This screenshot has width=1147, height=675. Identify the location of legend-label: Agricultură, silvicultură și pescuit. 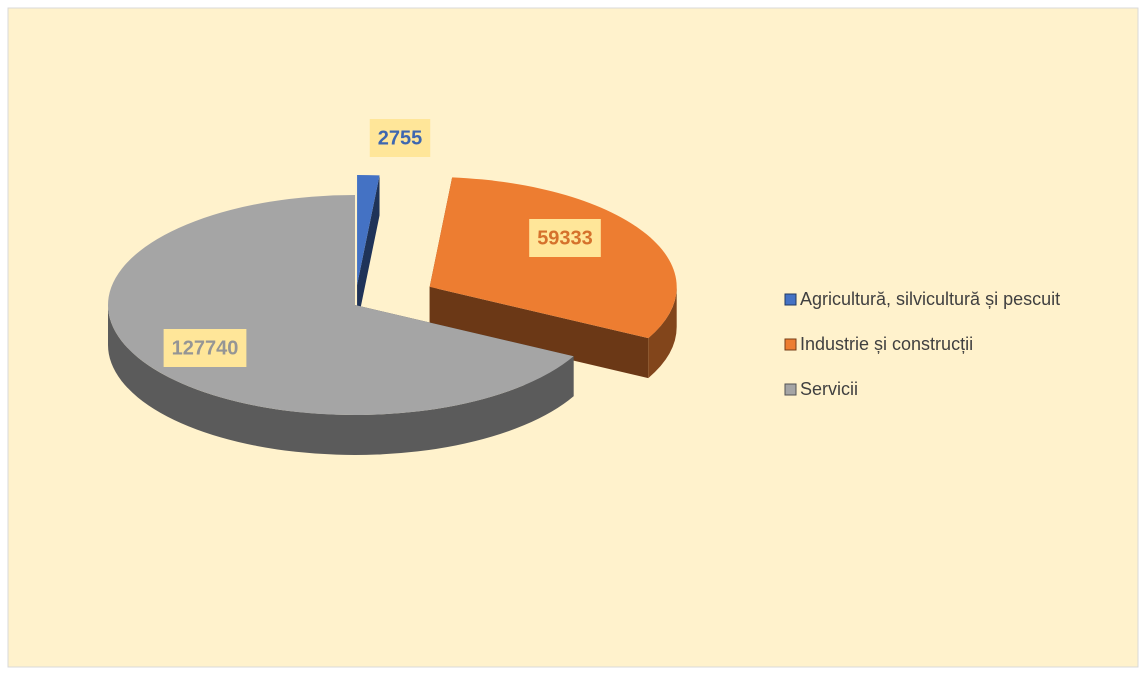
(930, 299).